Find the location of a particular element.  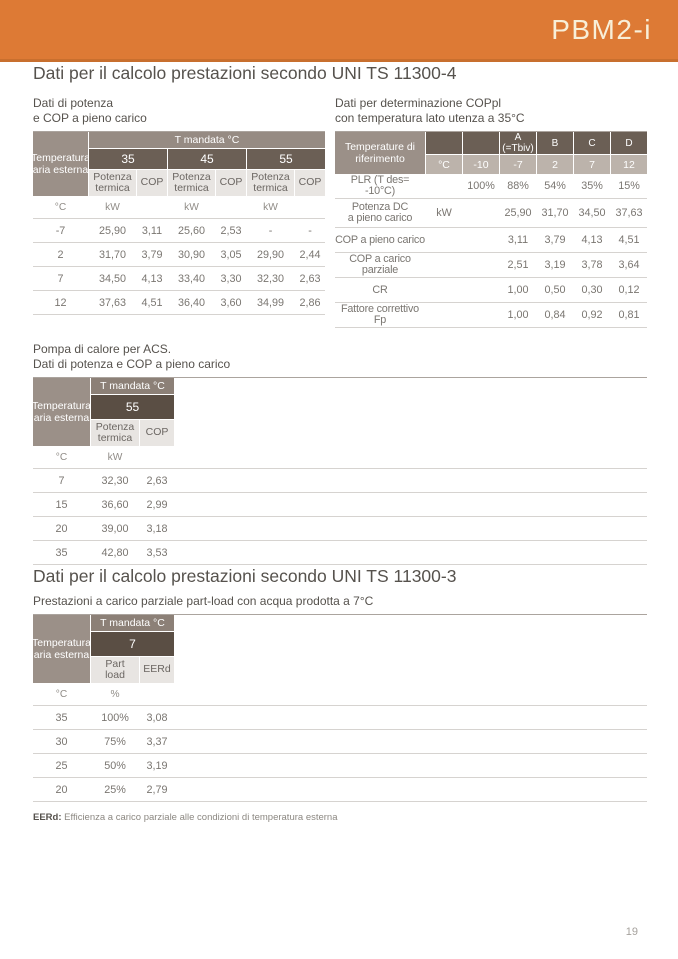

ref-temp: 12 is located at coordinates (629, 164).